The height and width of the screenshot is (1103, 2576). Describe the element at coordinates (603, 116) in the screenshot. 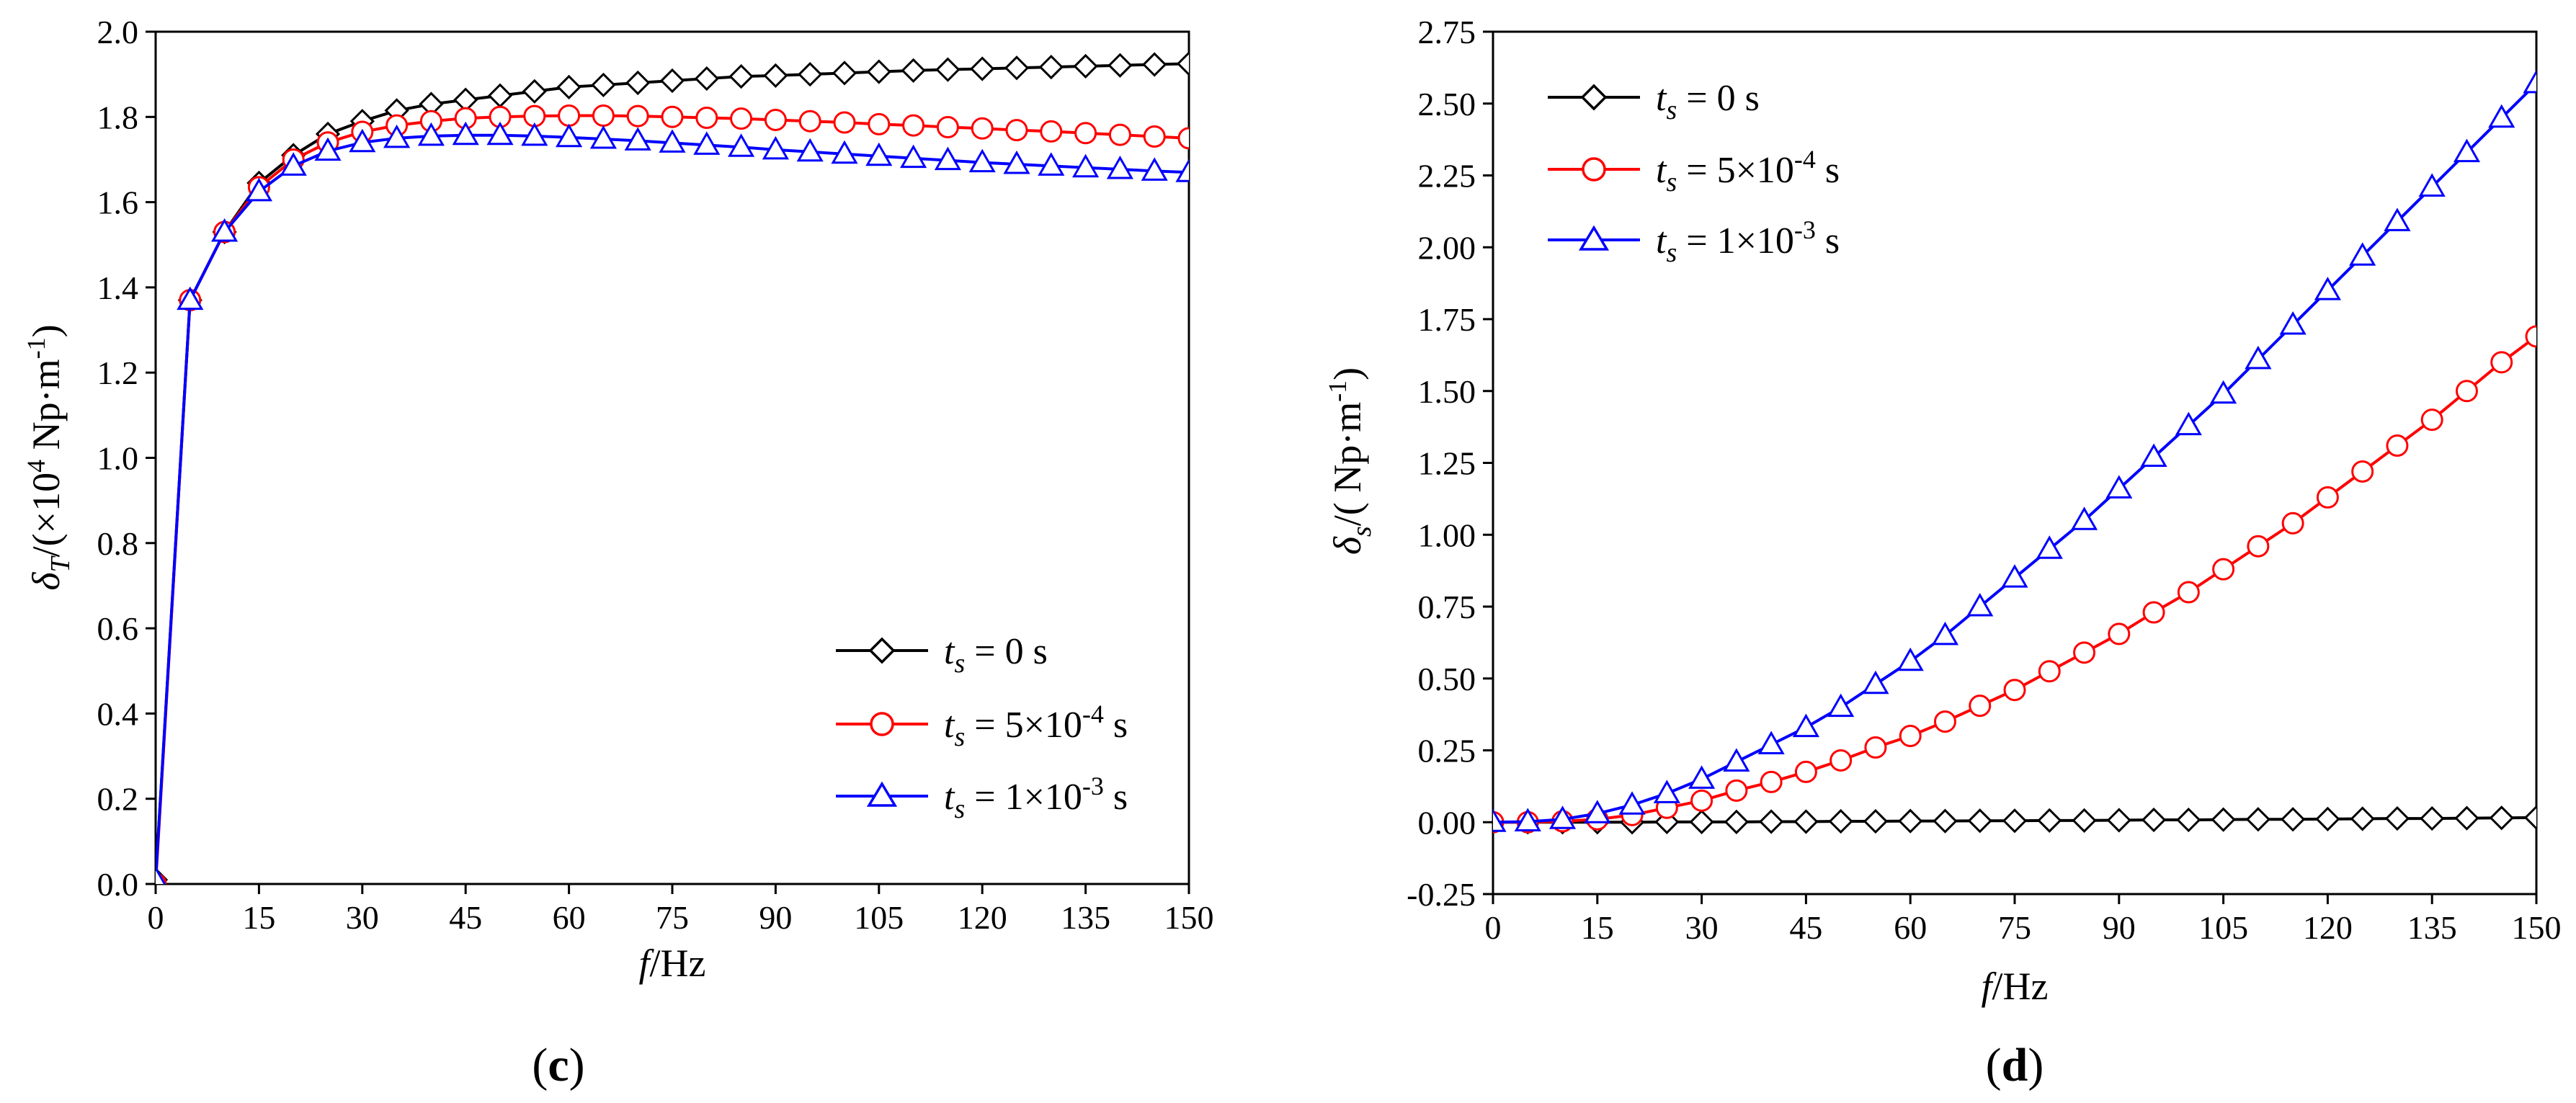

I see `data-point-ts-5-10-4-s-f65` at that location.